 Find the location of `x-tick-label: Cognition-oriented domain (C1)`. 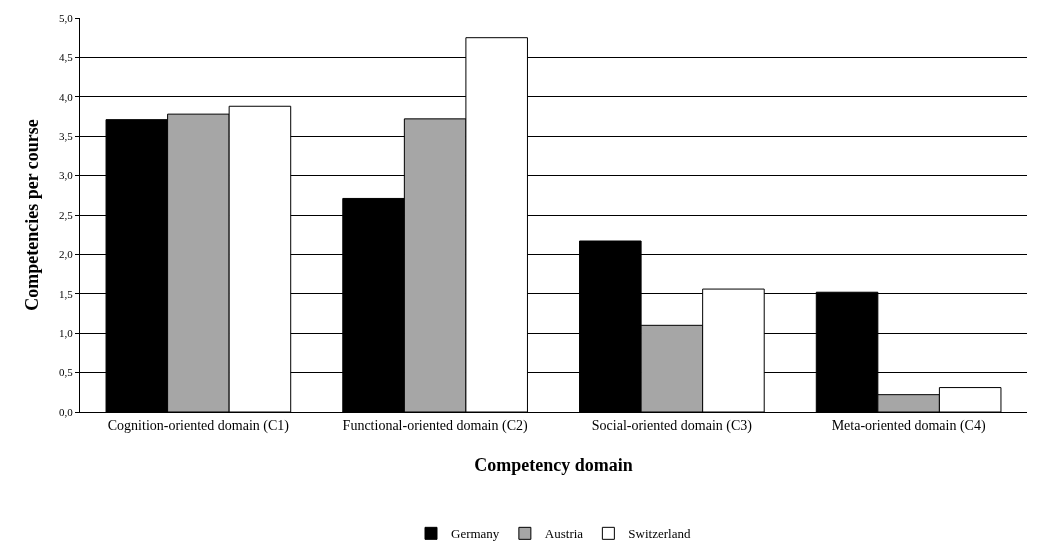

x-tick-label: Cognition-oriented domain (C1) is located at coordinates (198, 425).